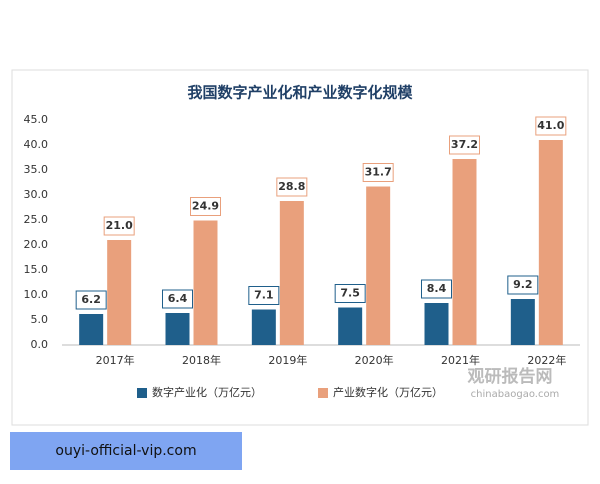  What do you see at coordinates (201, 360) in the screenshot?
I see `x-tick-label: 2018年` at bounding box center [201, 360].